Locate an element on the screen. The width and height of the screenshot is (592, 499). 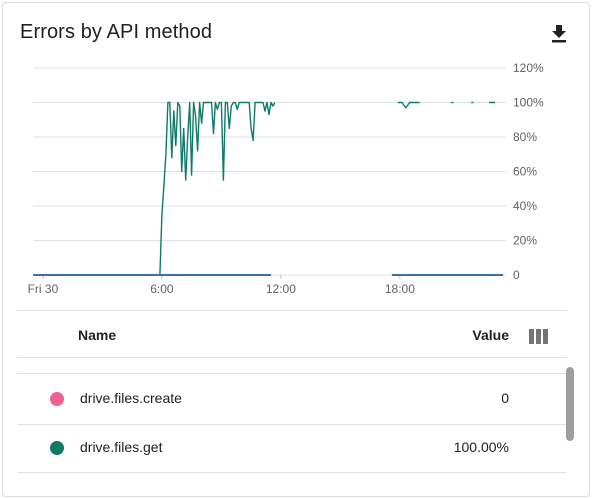
download-button is located at coordinates (559, 34).